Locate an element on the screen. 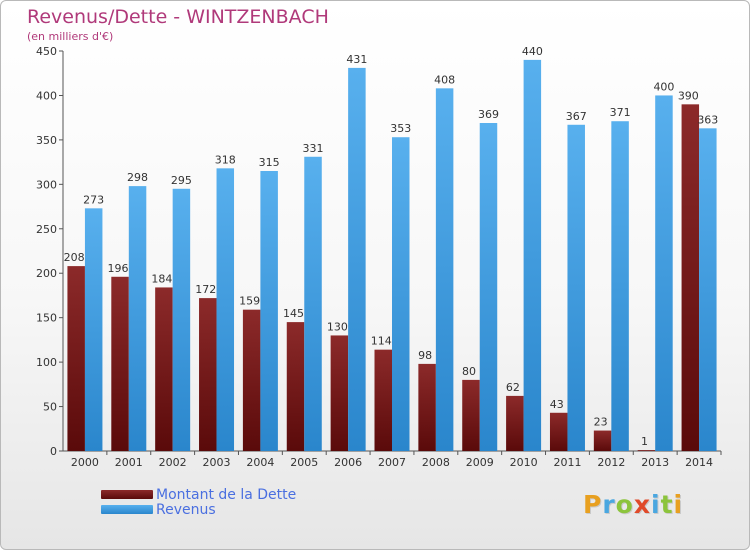 This screenshot has height=550, width=750. x-tick-label: 2008 is located at coordinates (436, 462).